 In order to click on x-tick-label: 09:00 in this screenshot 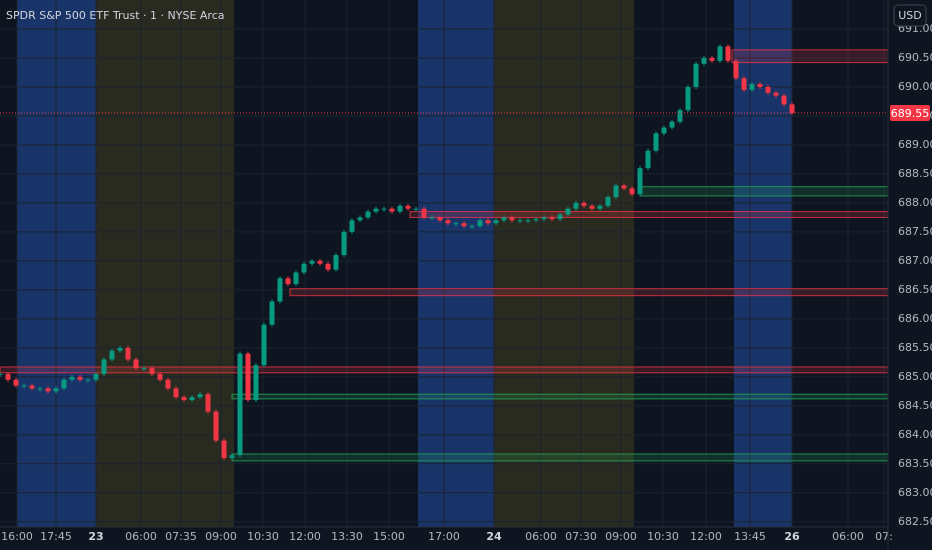, I will do `click(221, 536)`.